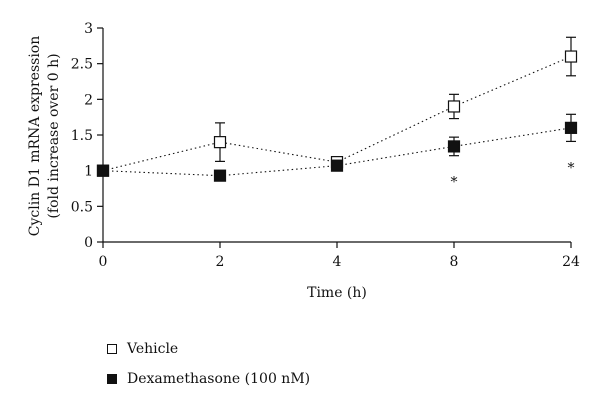 The height and width of the screenshot is (403, 600). What do you see at coordinates (571, 262) in the screenshot?
I see `x-tick-label: 24` at bounding box center [571, 262].